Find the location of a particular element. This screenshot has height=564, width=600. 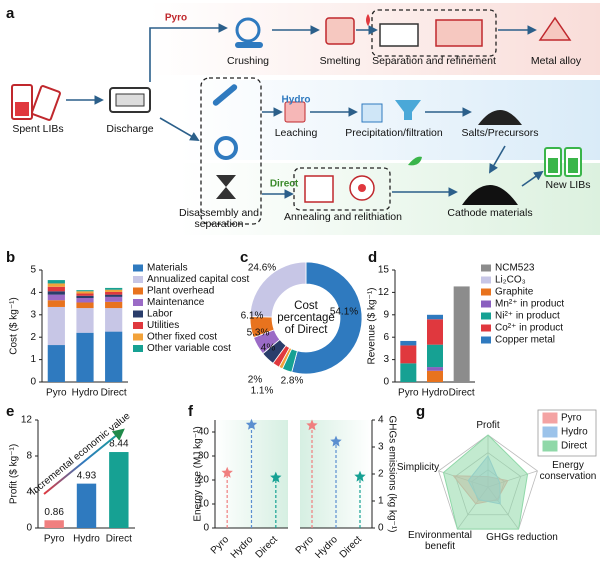

battery-icon is located at coordinates (46, 103).